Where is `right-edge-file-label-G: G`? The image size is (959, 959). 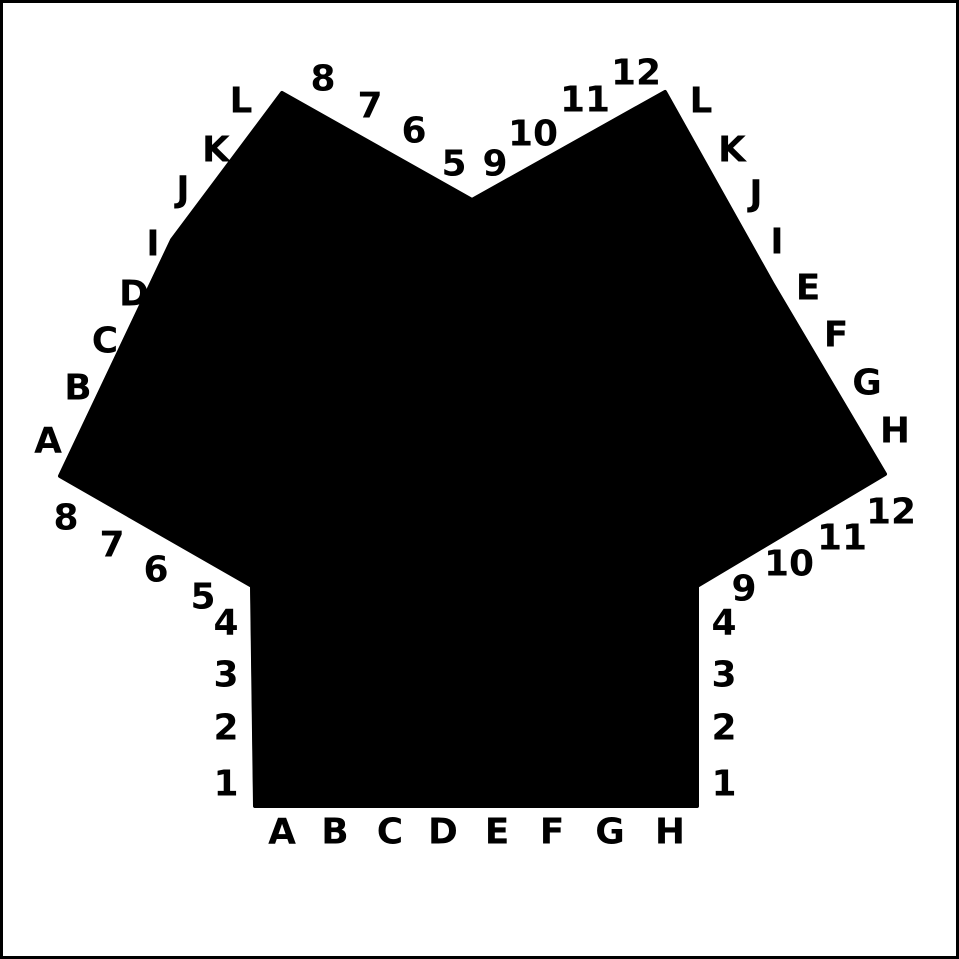
right-edge-file-label-G: G is located at coordinates (867, 383).